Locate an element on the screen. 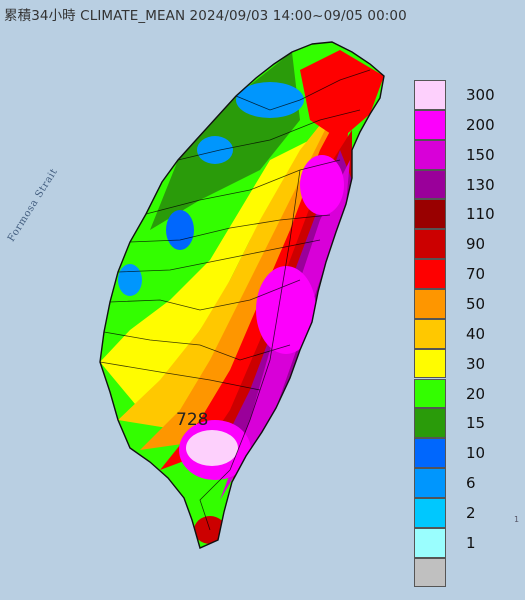 This screenshot has height=600, width=525. legend-label: 2 is located at coordinates (471, 512).